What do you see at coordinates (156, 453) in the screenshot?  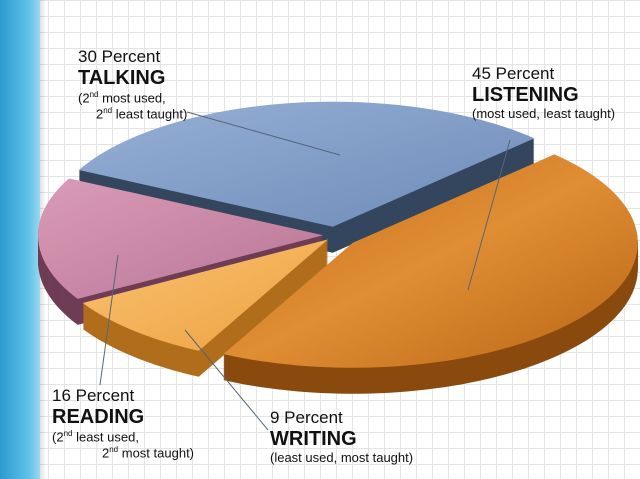 I see `note-text: most taught)` at bounding box center [156, 453].